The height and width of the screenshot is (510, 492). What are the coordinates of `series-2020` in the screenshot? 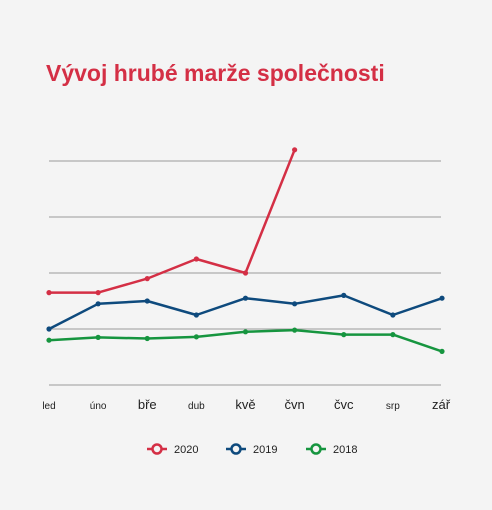 It's located at (172, 221).